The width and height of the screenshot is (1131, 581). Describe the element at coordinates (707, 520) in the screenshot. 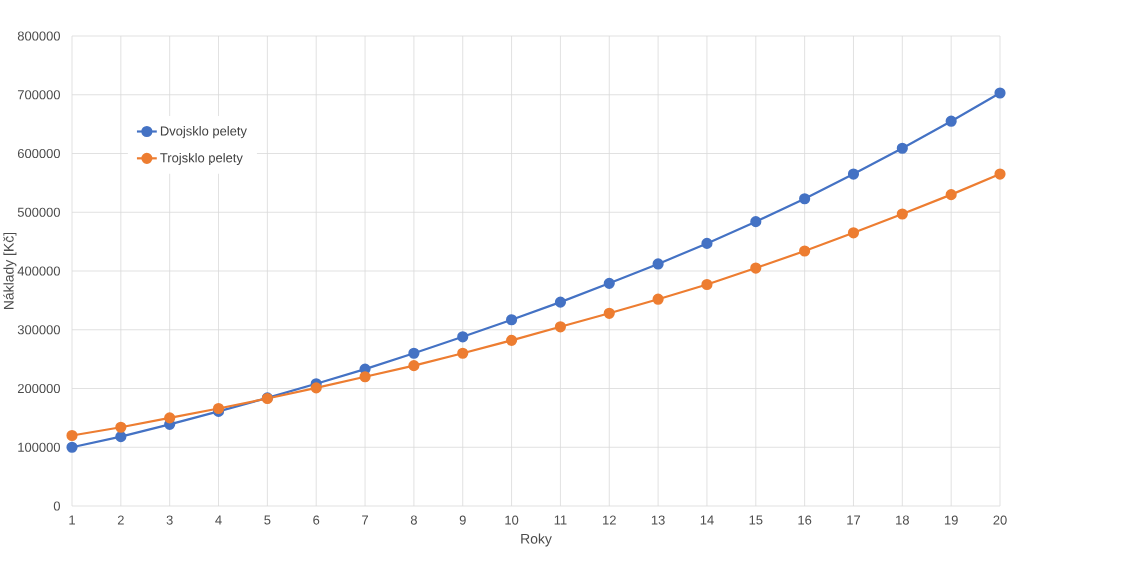

I see `x-tick-label: 14` at that location.